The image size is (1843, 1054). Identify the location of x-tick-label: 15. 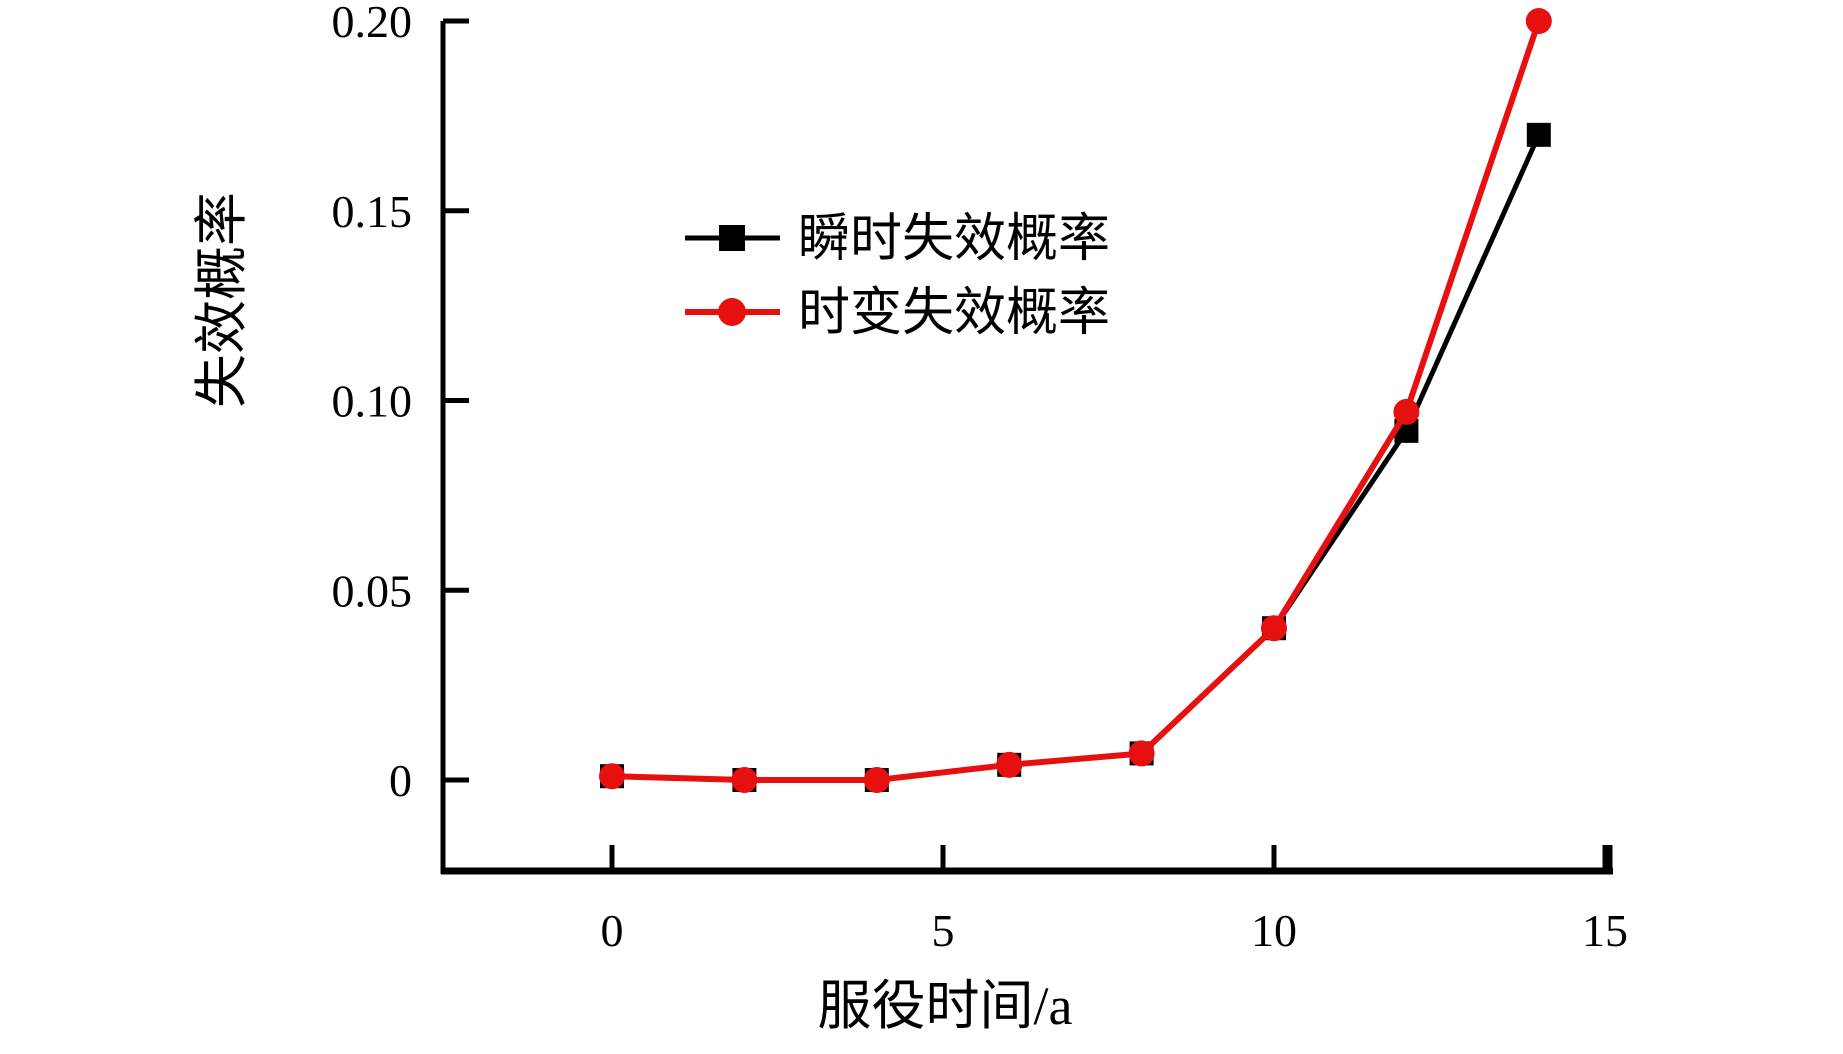
(1605, 930).